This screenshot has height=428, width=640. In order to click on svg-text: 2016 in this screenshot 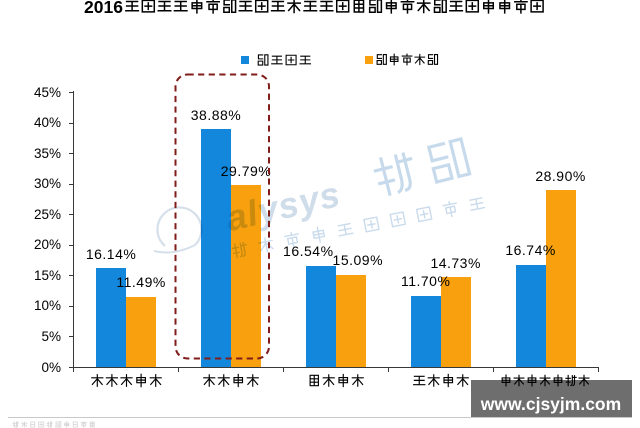, I will do `click(103, 7)`.